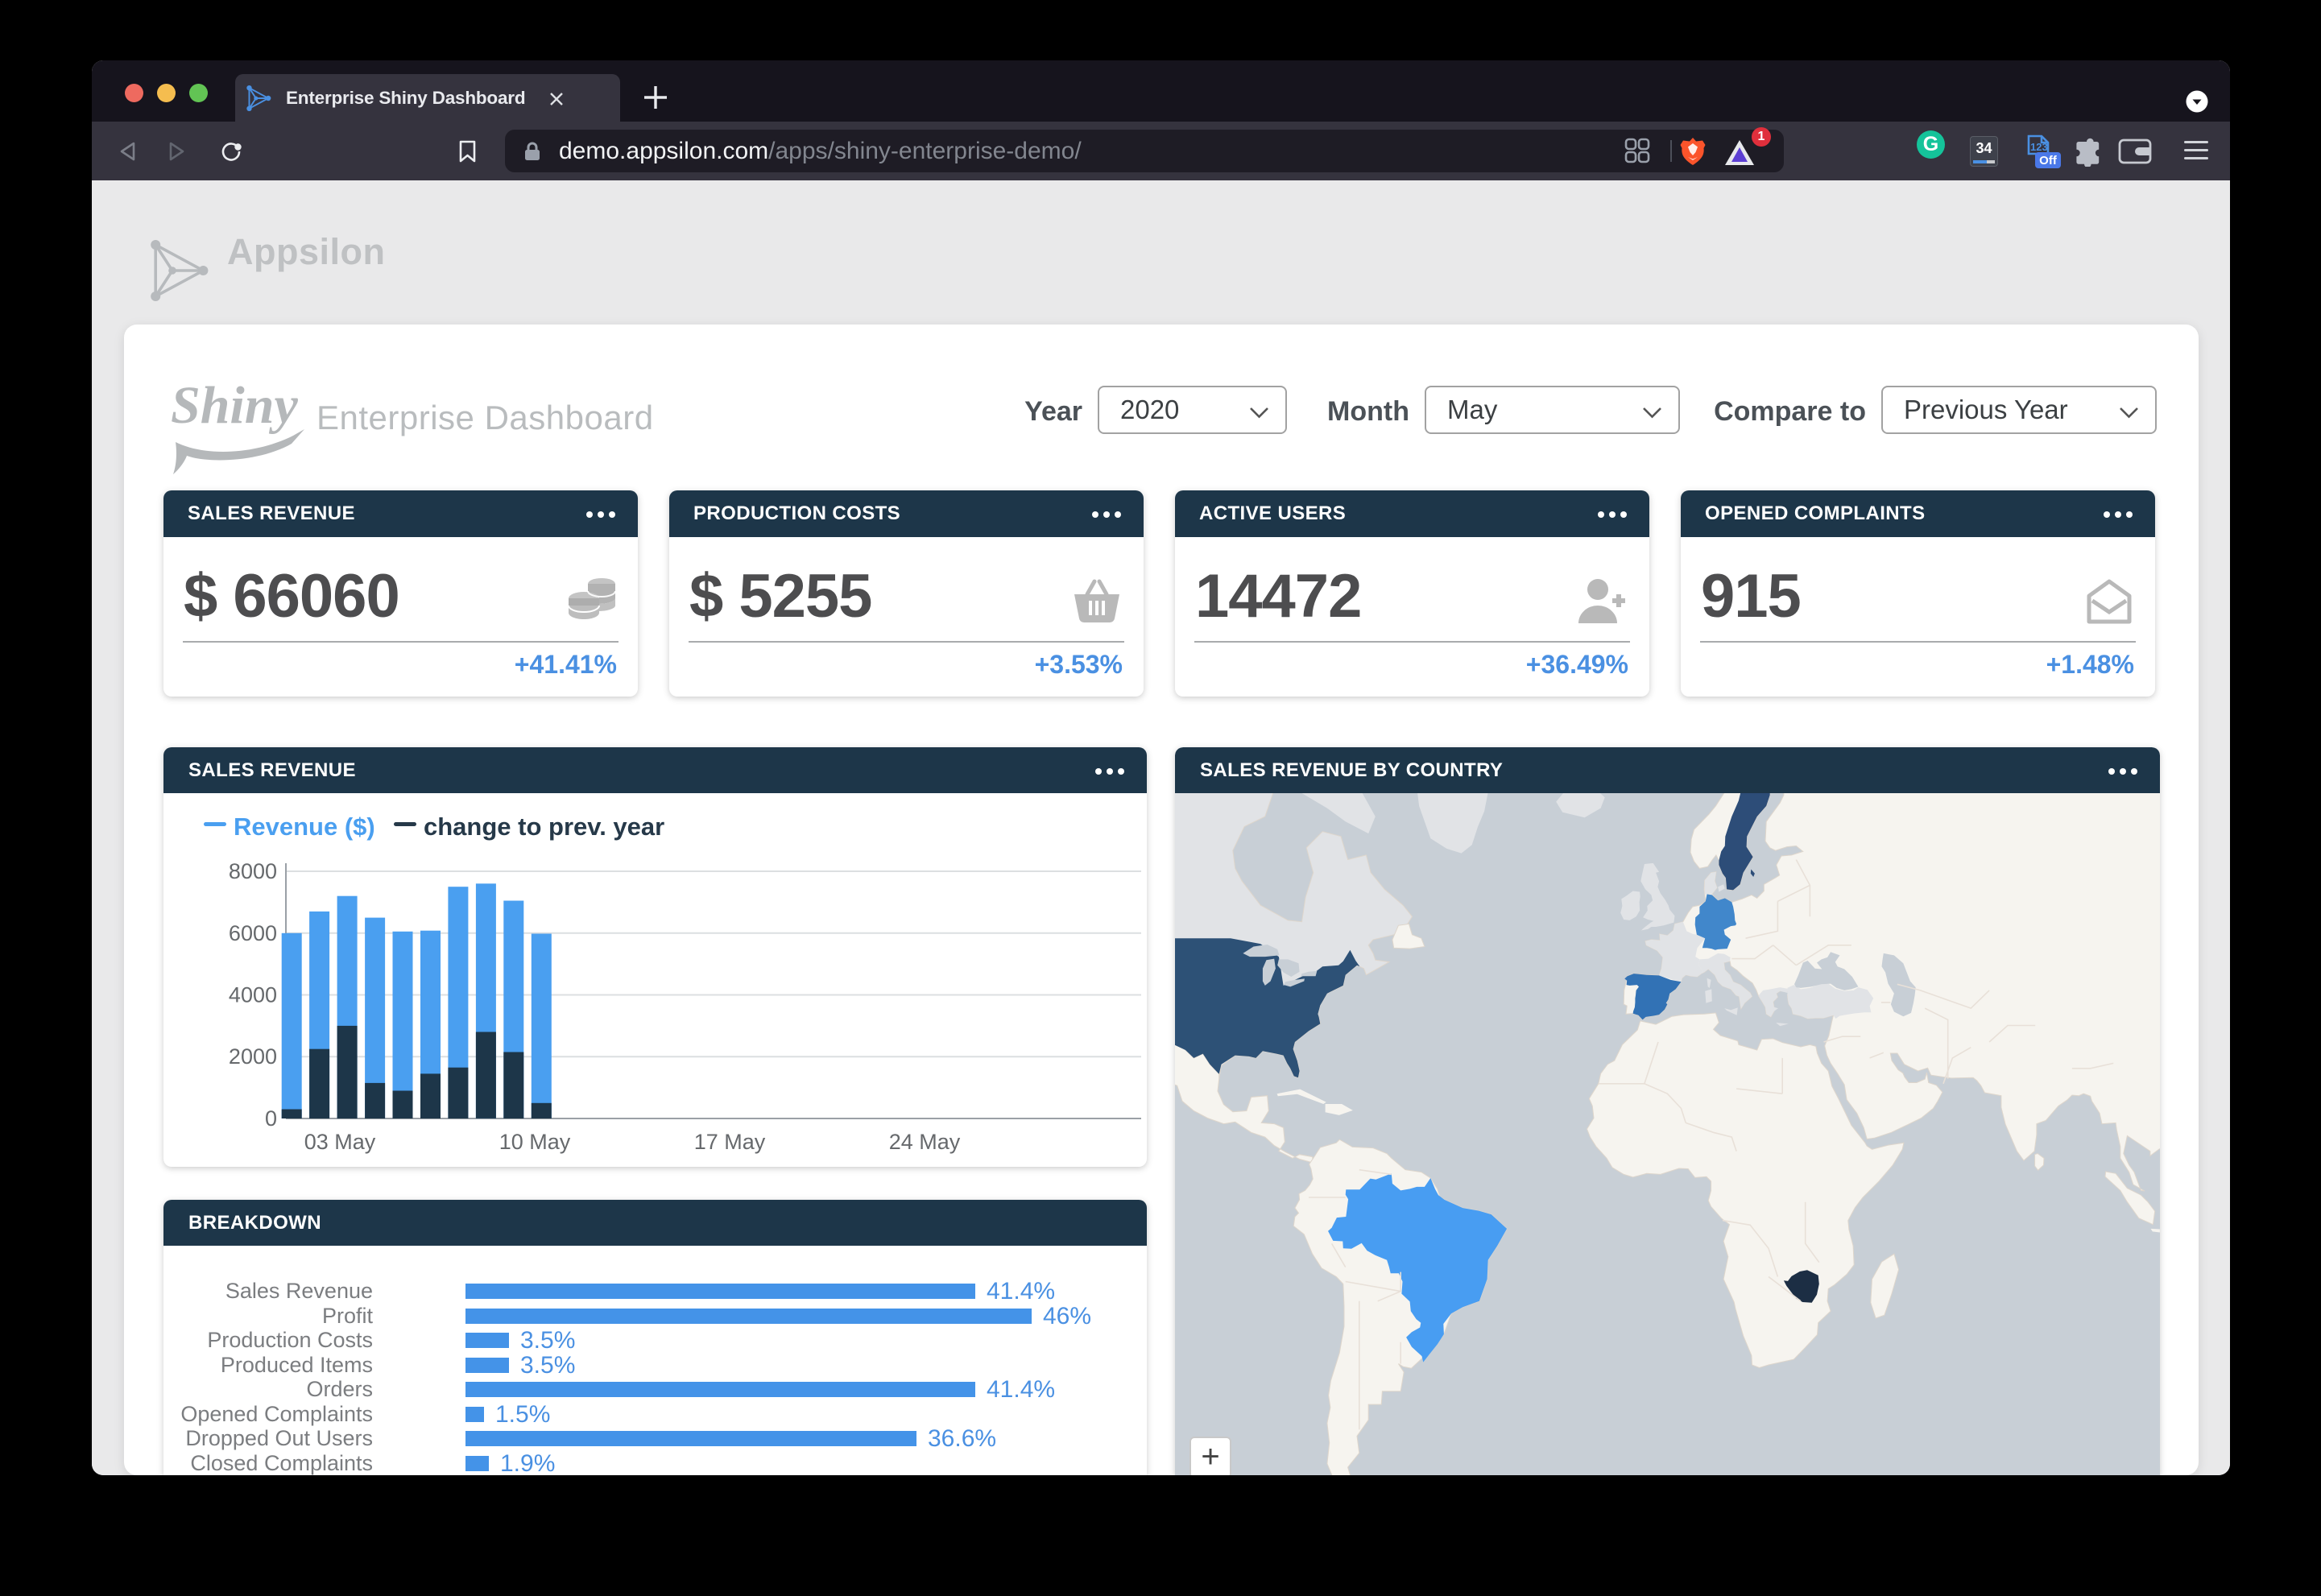 This screenshot has height=1596, width=2321. Describe the element at coordinates (535, 1142) in the screenshot. I see `svg-text: 10 May` at that location.